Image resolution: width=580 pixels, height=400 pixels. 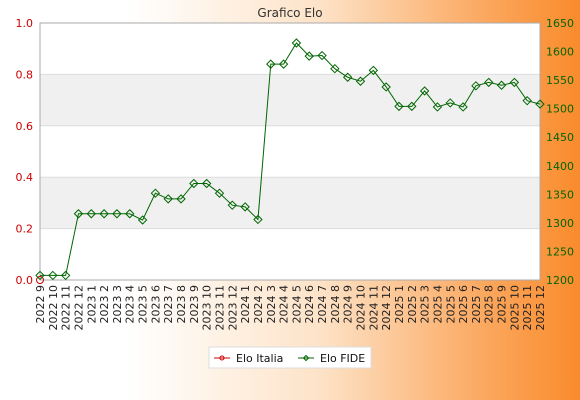 I want to click on y-right-tick-label: 1550, so click(x=560, y=80).